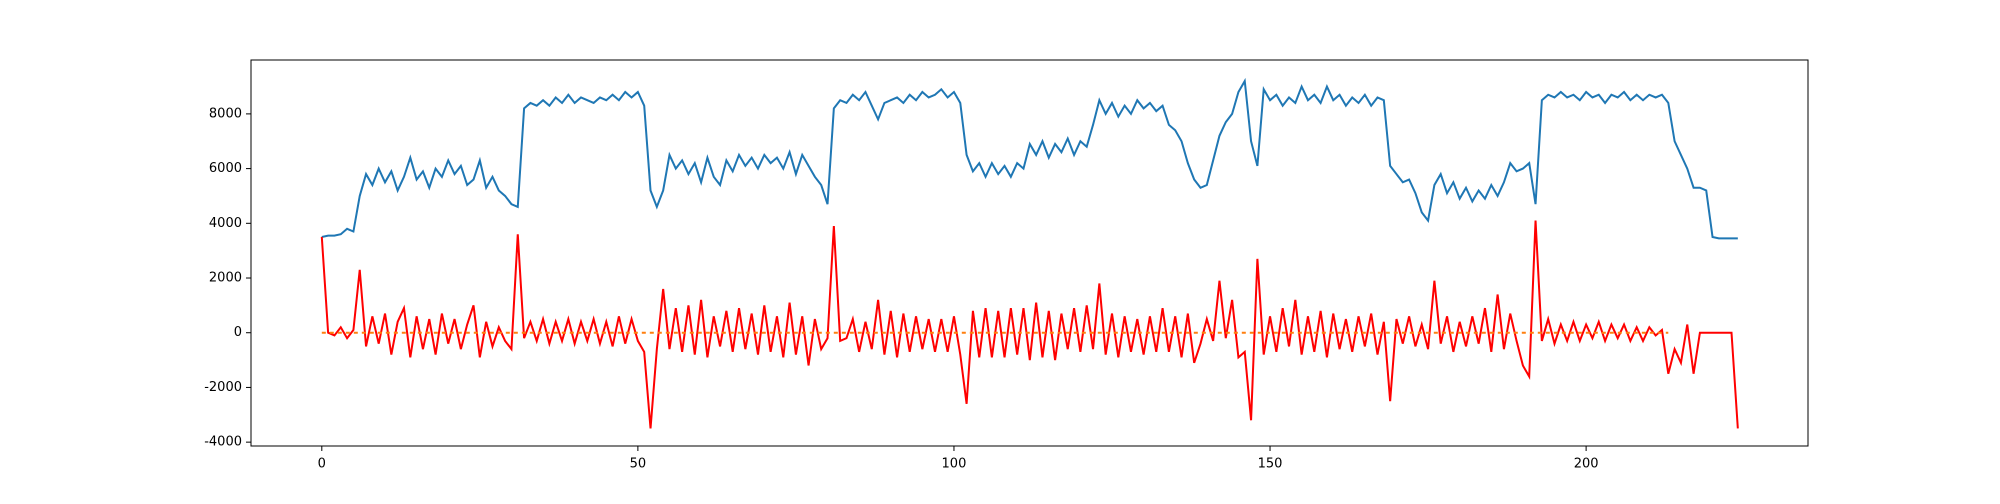 This screenshot has width=2000, height=504. What do you see at coordinates (225, 278) in the screenshot?
I see `y-tick-label: 2000` at bounding box center [225, 278].